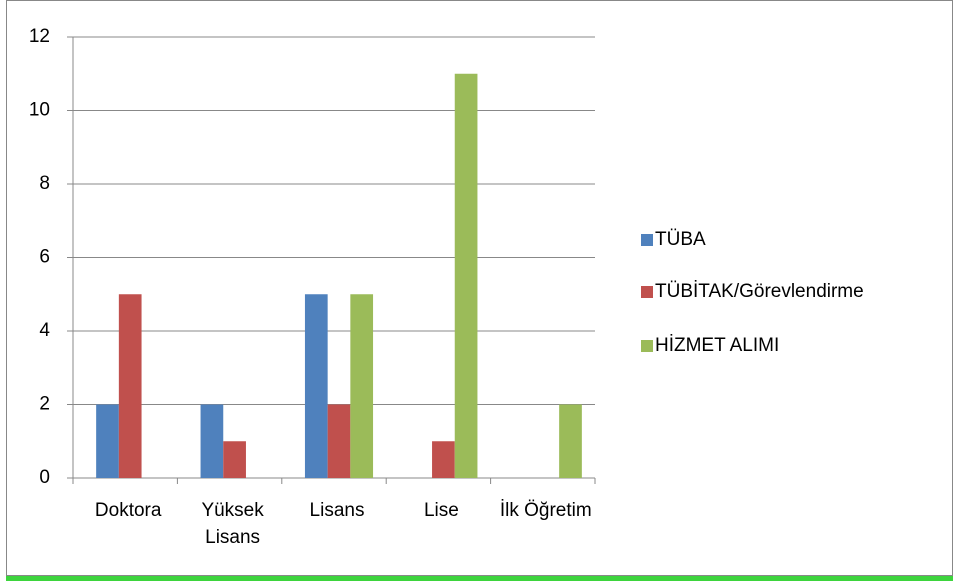 The height and width of the screenshot is (583, 959). Describe the element at coordinates (44, 330) in the screenshot. I see `y-tick-label: 4` at that location.